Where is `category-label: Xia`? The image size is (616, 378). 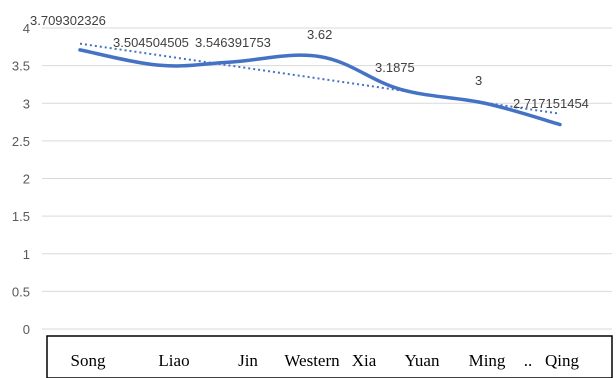
category-label: Xia is located at coordinates (364, 360).